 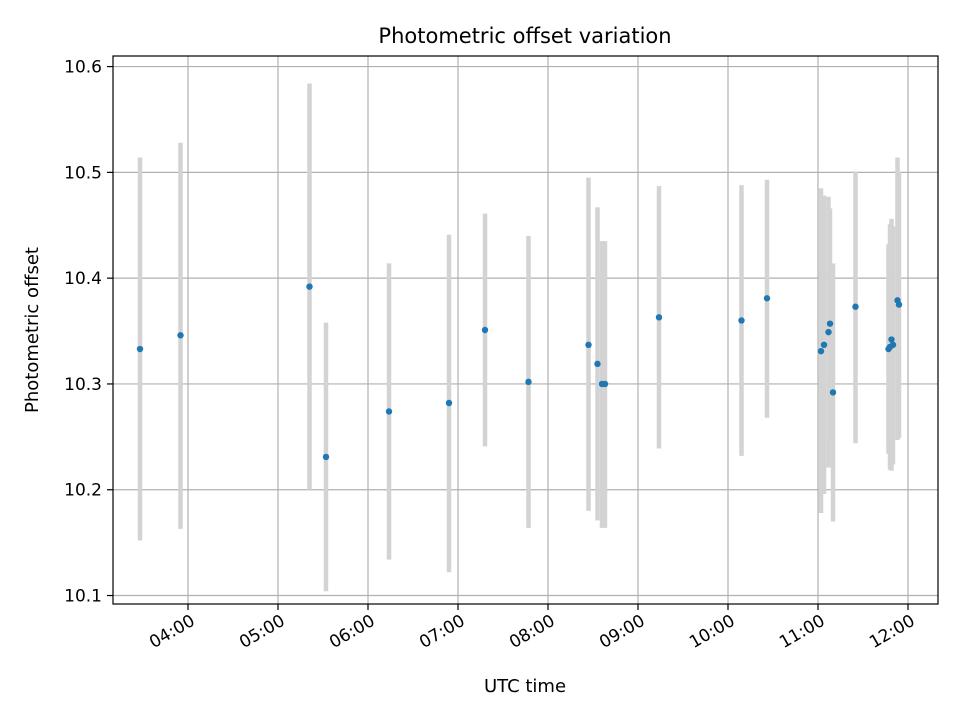 What do you see at coordinates (442, 632) in the screenshot?
I see `x-tick-label: 07:00` at bounding box center [442, 632].